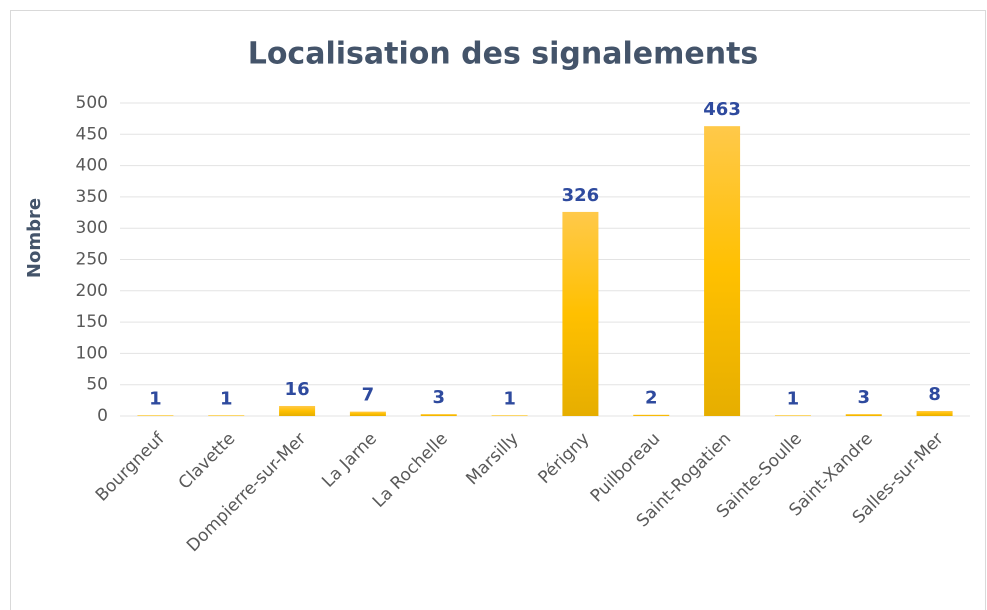 The image size is (987, 610). Describe the element at coordinates (34, 238) in the screenshot. I see `y-axis-label: Nombre` at that location.